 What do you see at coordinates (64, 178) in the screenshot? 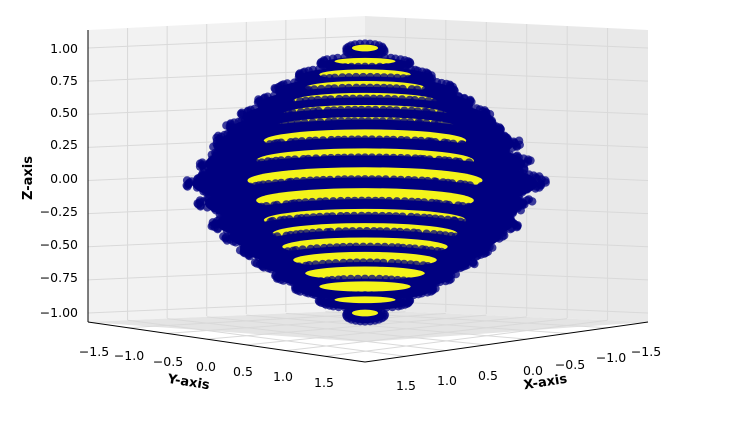
I see `z-tick-label: 0.00` at bounding box center [64, 178].